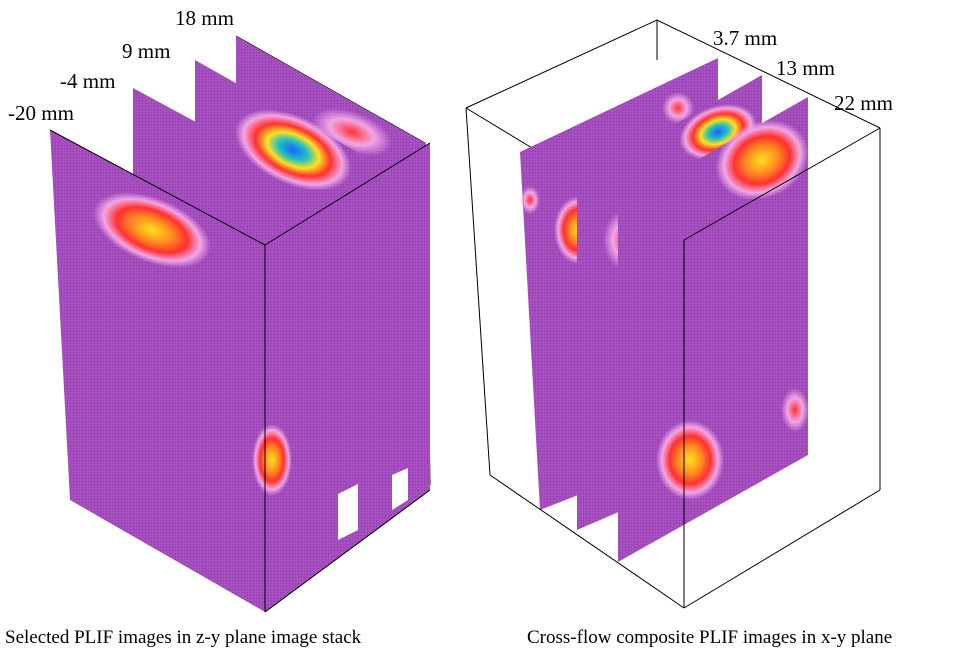  I want to click on right-label-3-7mm: 3.7 mm, so click(745, 38).